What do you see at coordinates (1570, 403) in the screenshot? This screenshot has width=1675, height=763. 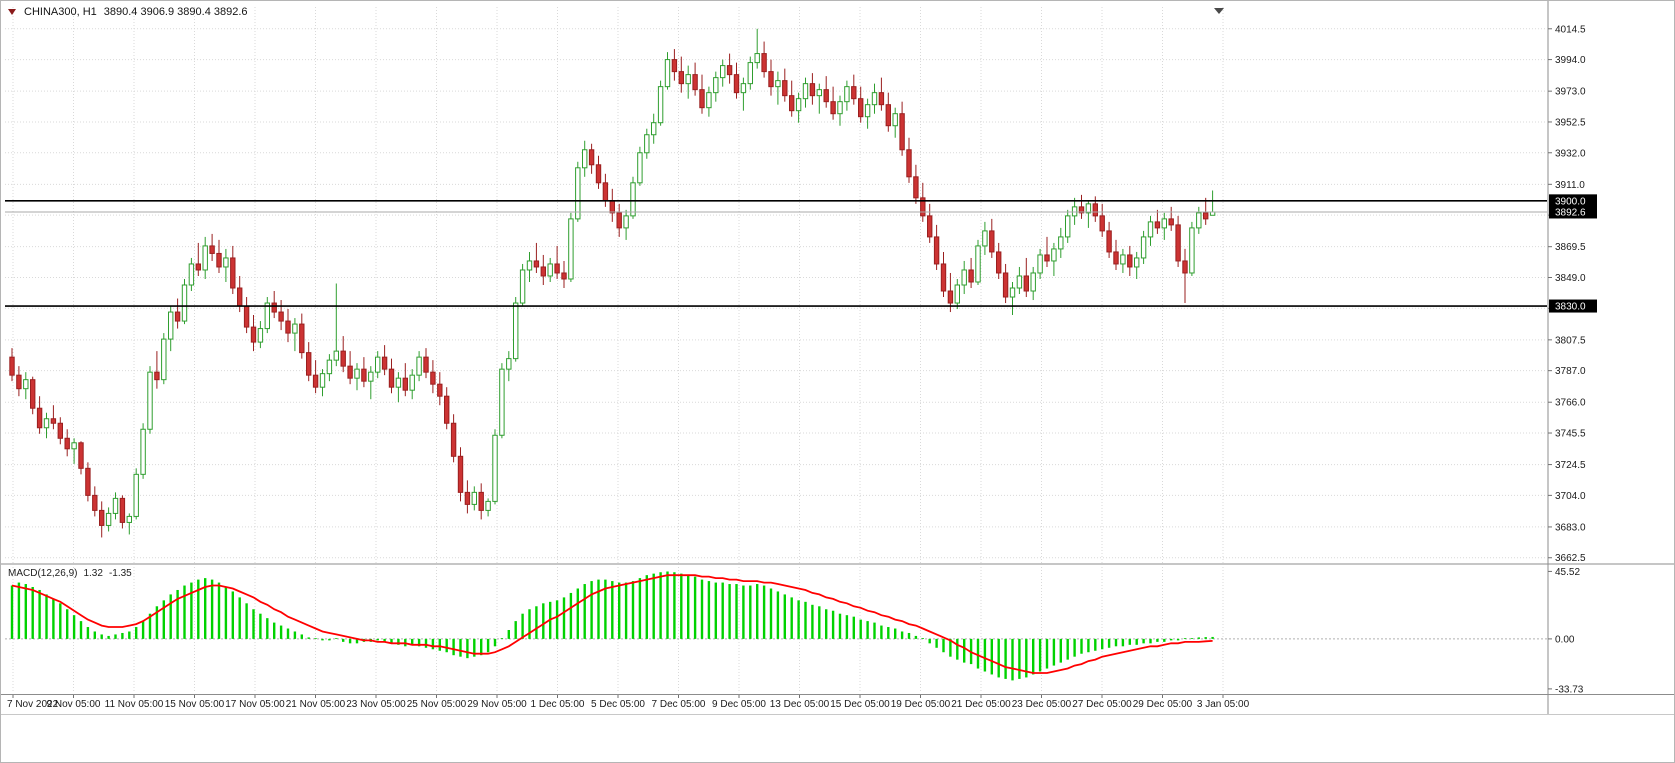 I see `svg-text: 3766.0` at bounding box center [1570, 403].